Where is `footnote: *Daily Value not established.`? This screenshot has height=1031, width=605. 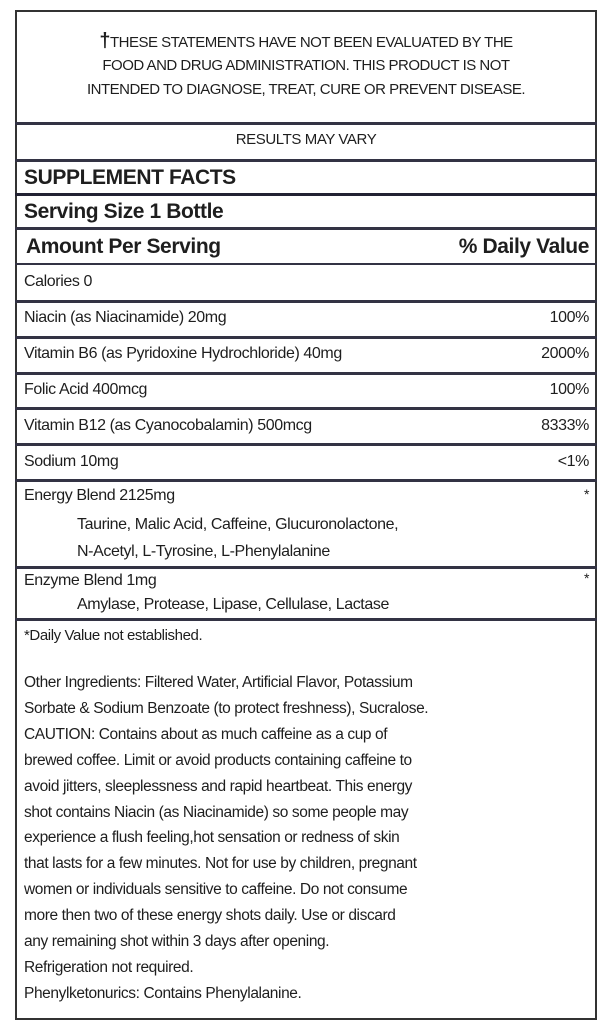 footnote: *Daily Value not established. is located at coordinates (113, 635).